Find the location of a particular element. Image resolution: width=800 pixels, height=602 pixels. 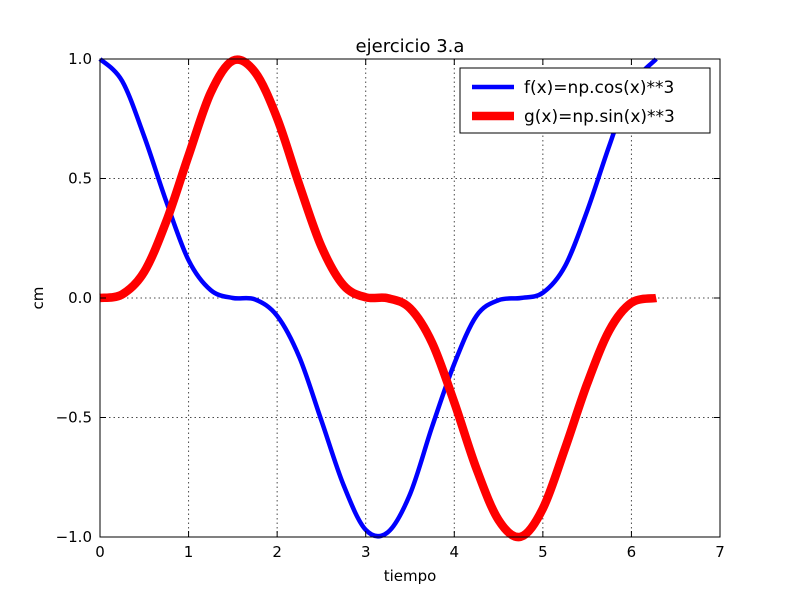

x-axis-title: tiempo is located at coordinates (410, 576).